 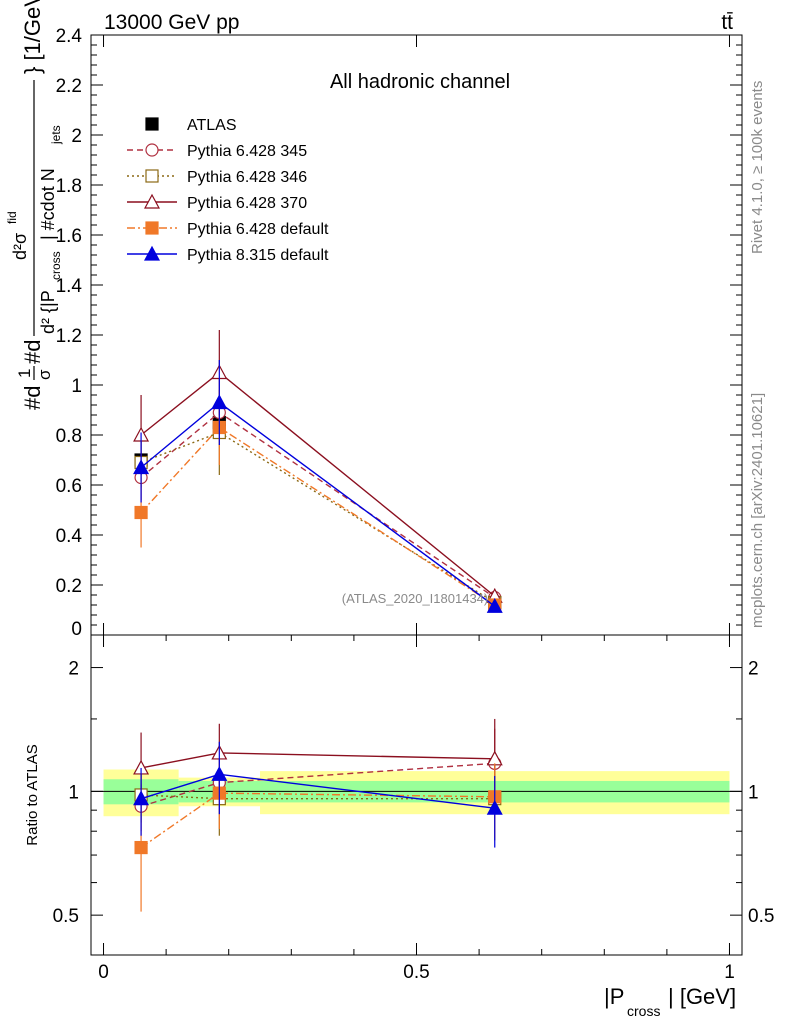 What do you see at coordinates (753, 669) in the screenshot?
I see `ratio-y-tick-label-right: 2` at bounding box center [753, 669].